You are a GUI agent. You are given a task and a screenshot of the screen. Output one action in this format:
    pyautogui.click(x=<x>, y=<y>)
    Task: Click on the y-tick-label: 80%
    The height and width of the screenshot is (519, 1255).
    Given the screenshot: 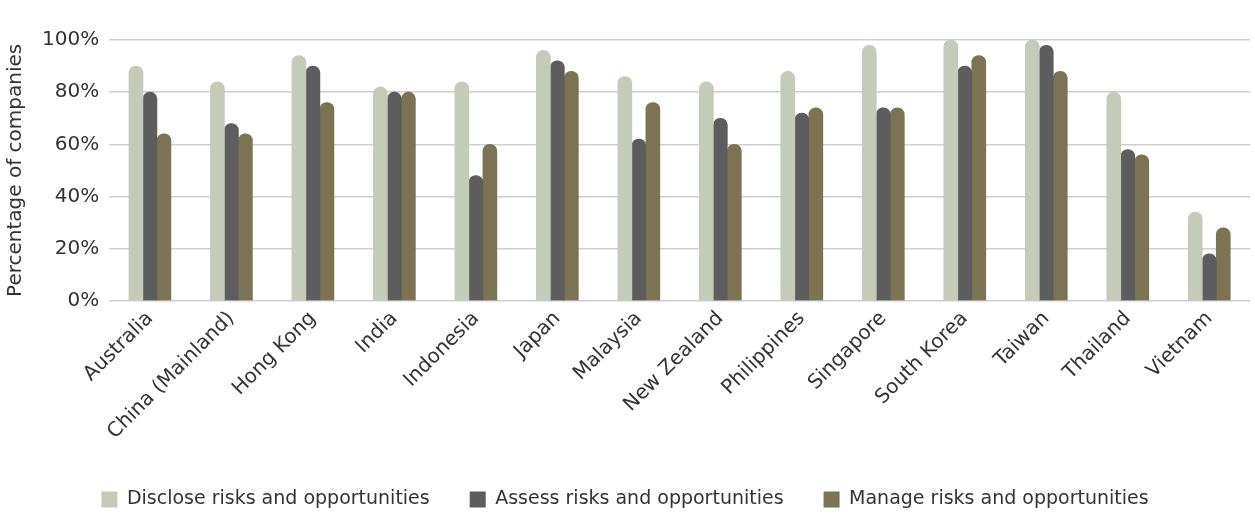 What is the action you would take?
    pyautogui.click(x=77, y=90)
    